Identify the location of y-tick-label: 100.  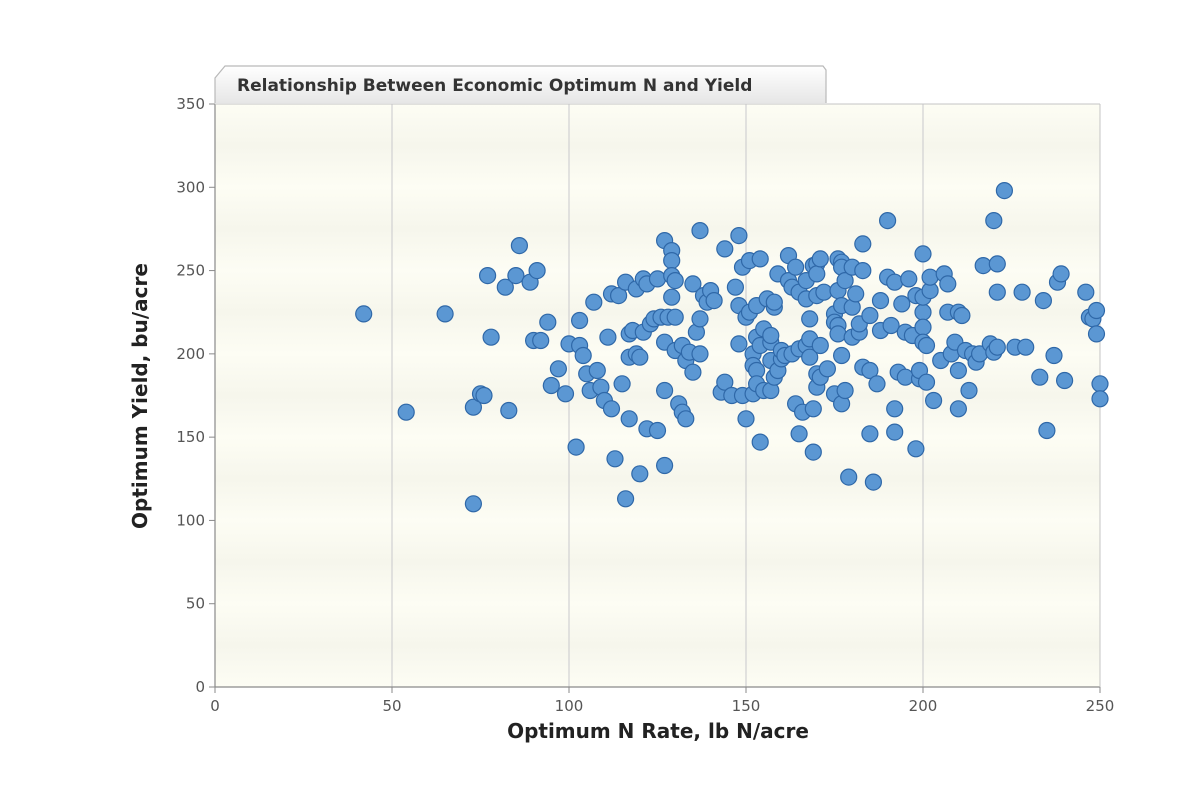
(190, 520).